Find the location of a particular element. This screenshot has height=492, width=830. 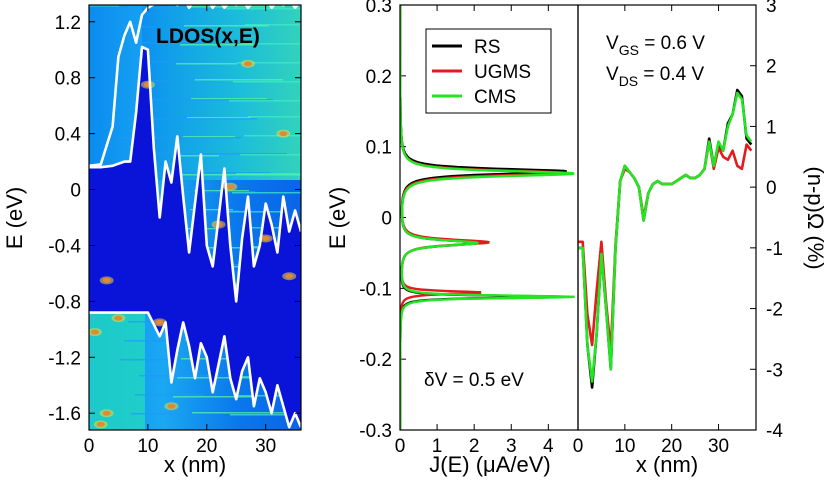

y-tick-label: -1.6 is located at coordinates (64, 414).